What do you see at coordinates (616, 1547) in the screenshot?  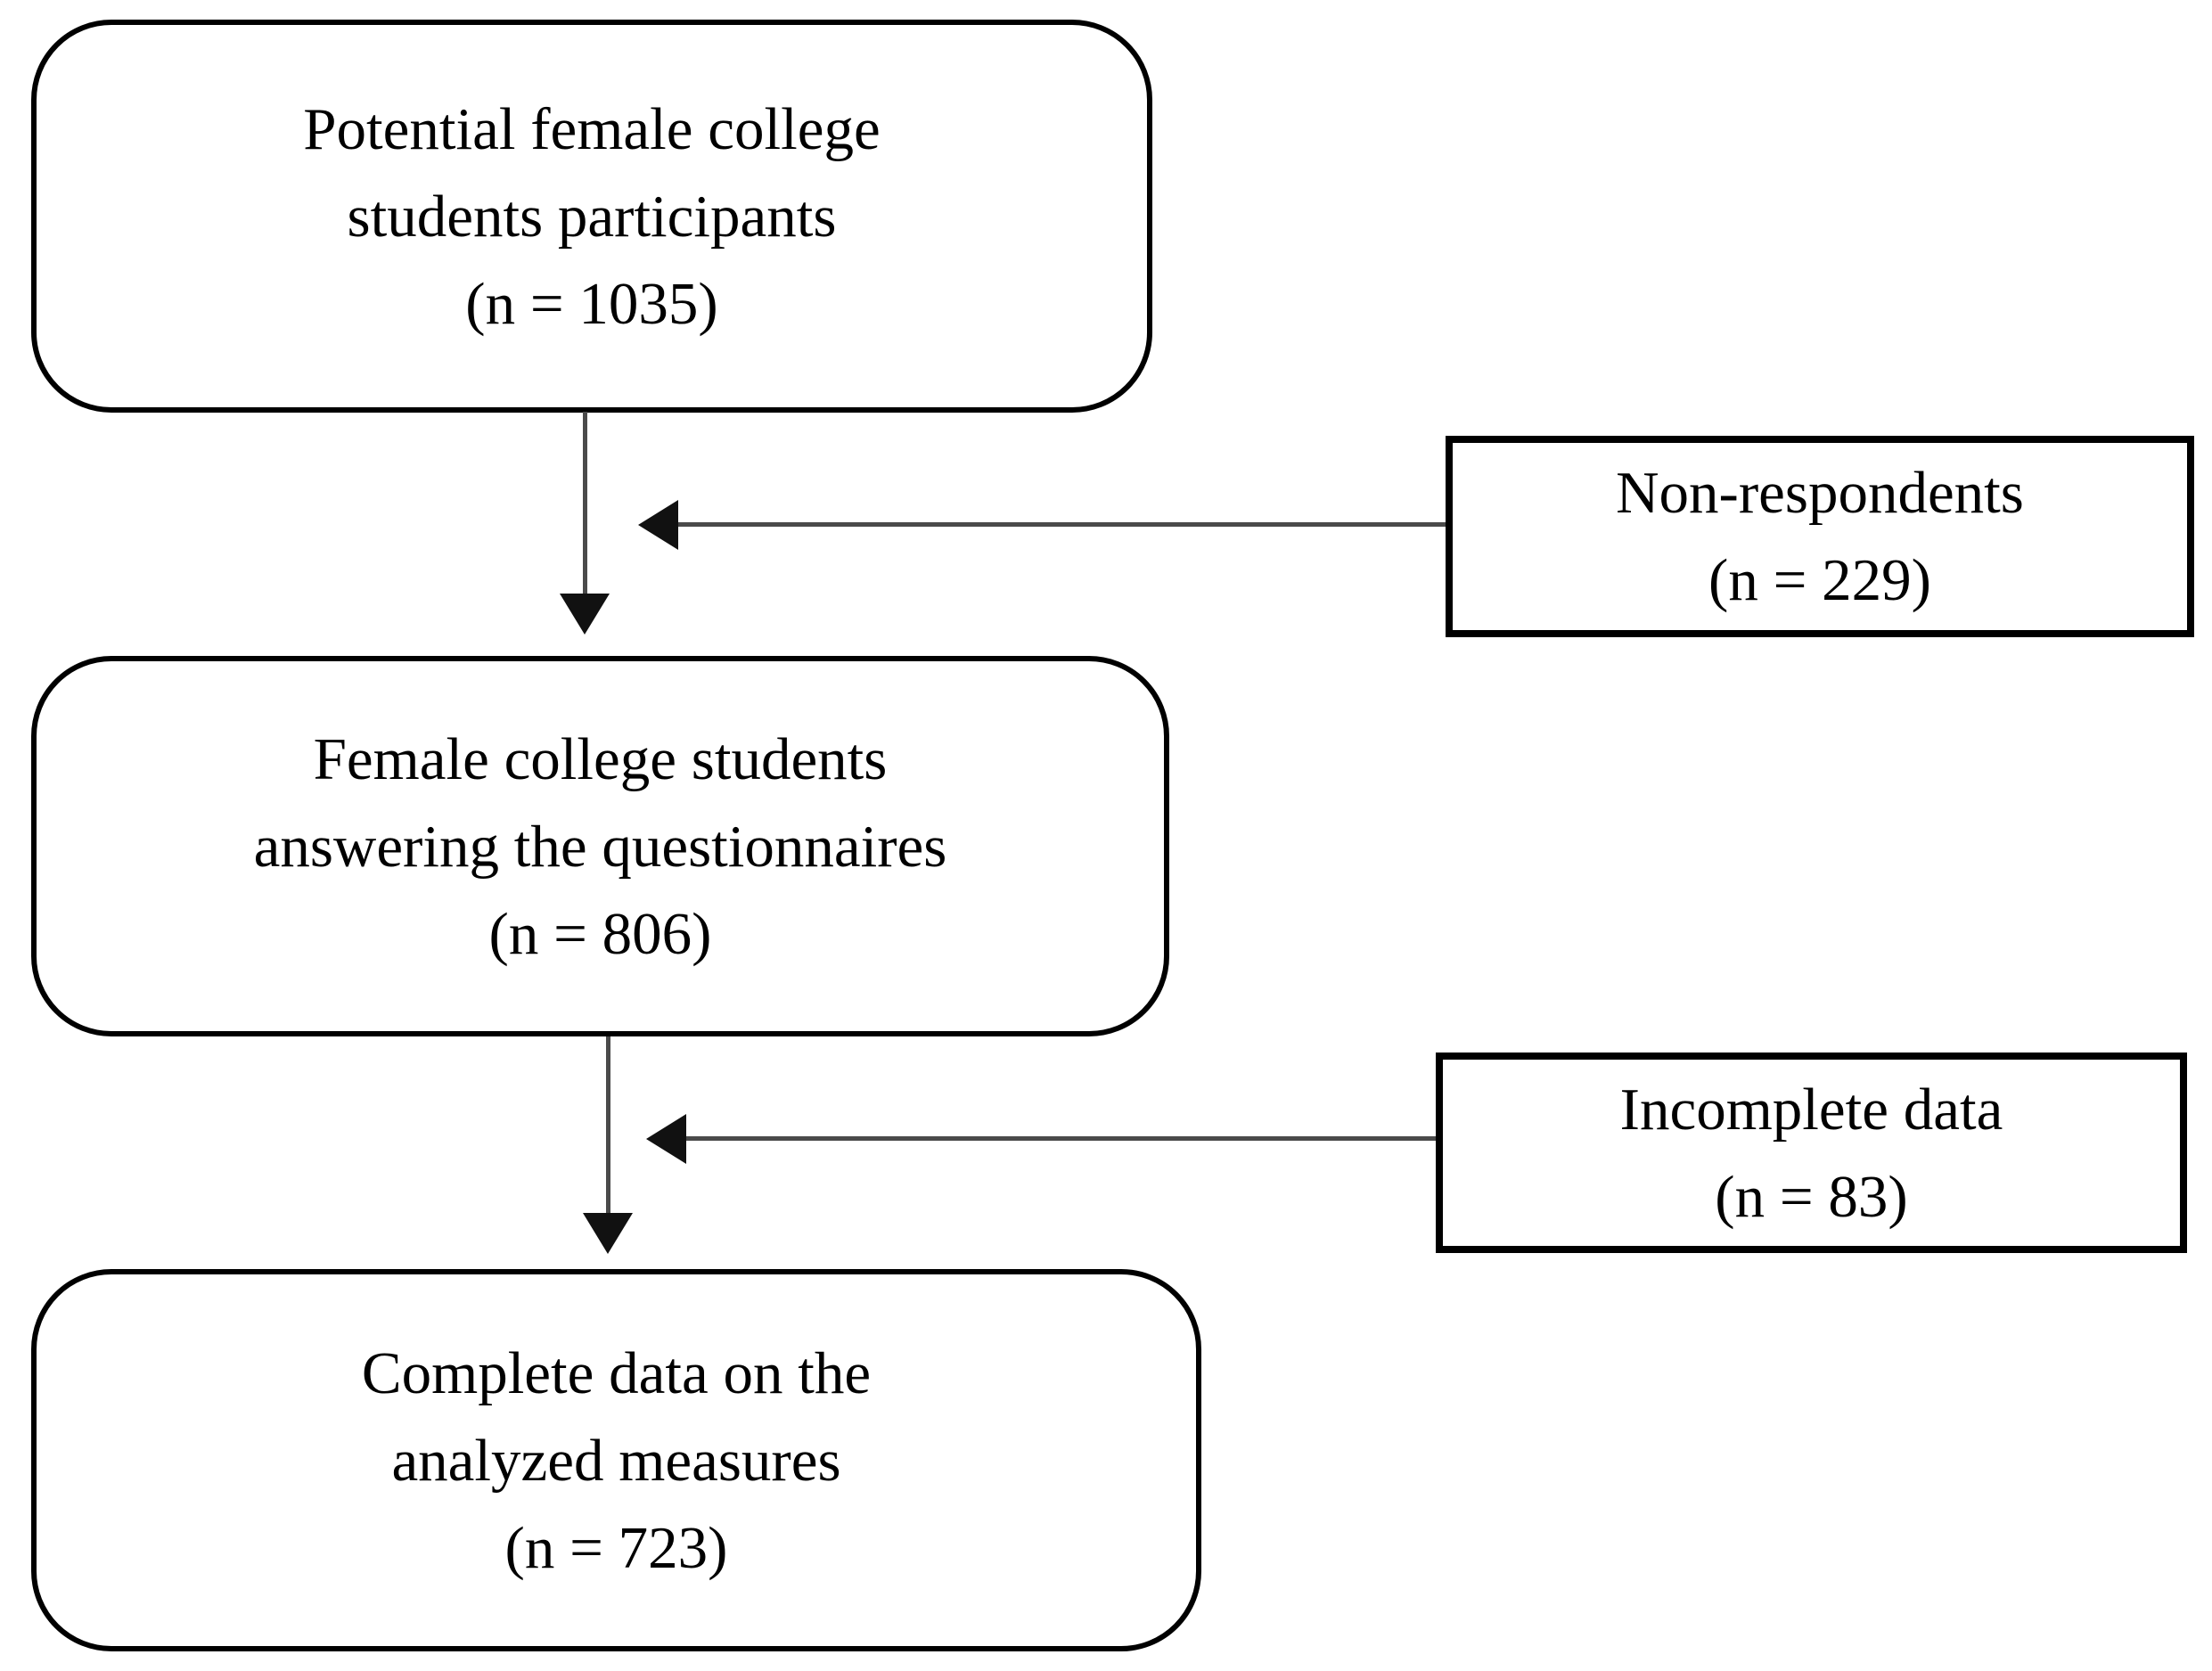 I see `box-text-line: (n = 723)` at bounding box center [616, 1547].